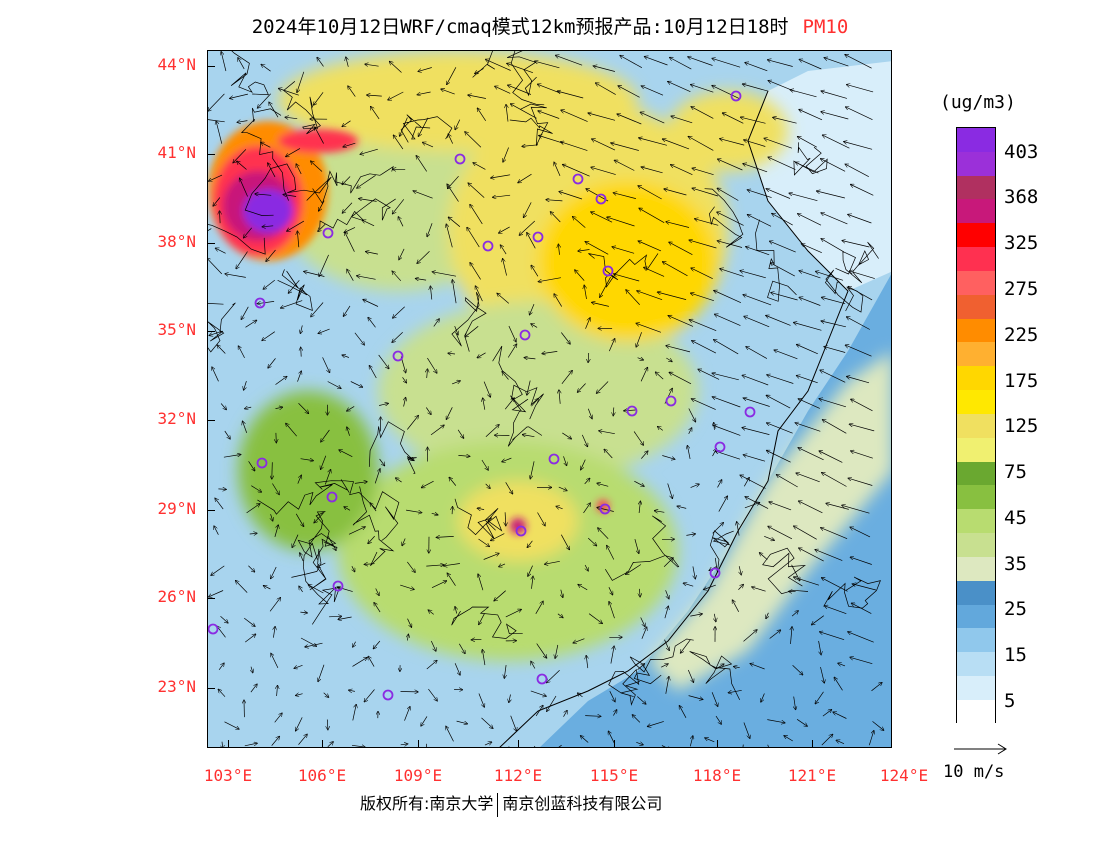 This screenshot has width=1100, height=850. Describe the element at coordinates (812, 775) in the screenshot. I see `lon-label: 121°E` at that location.